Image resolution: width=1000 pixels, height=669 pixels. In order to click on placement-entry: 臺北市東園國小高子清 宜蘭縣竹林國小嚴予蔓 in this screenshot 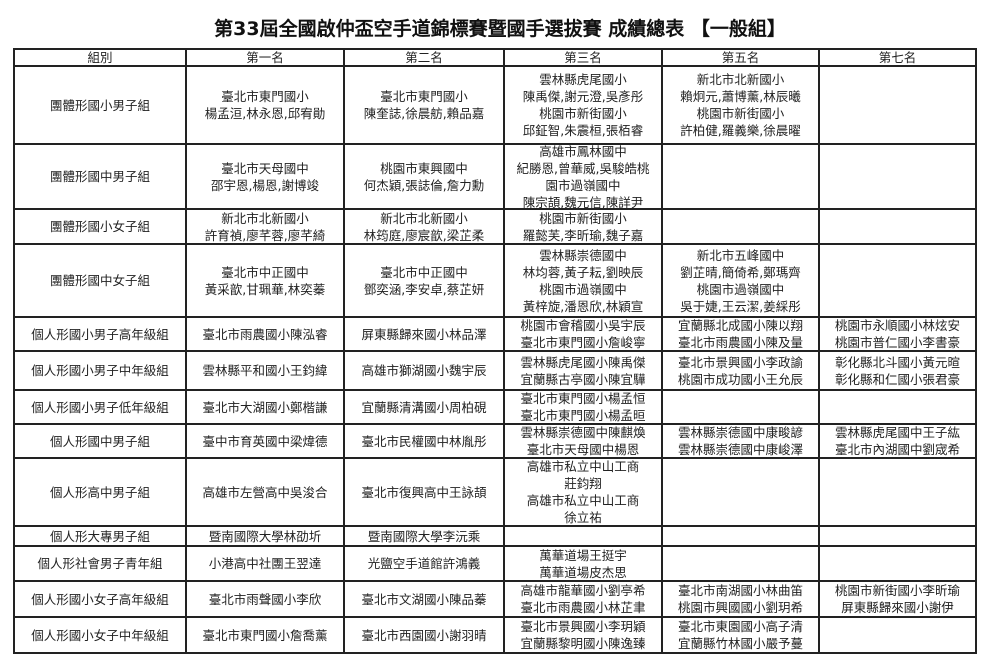, I will do `click(740, 635)`.